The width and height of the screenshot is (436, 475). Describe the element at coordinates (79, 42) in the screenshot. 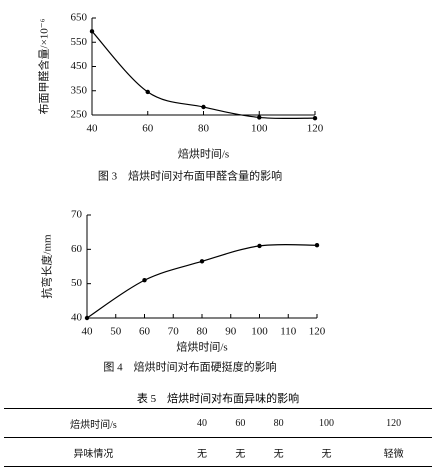

I see `y-tick-label: 550` at that location.